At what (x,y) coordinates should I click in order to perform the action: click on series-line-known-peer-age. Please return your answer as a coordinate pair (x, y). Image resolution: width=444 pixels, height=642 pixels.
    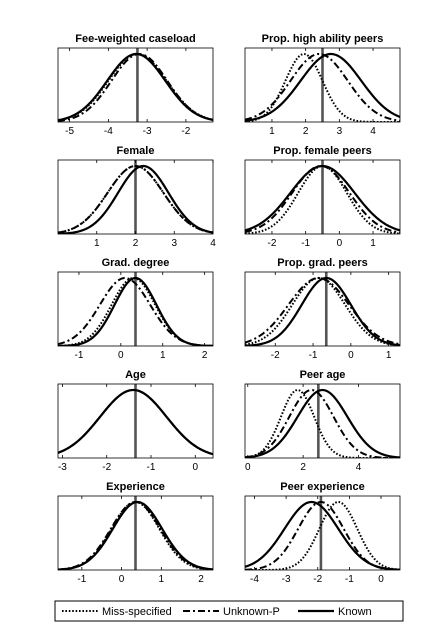
    Looking at the image, I should click on (322, 423).